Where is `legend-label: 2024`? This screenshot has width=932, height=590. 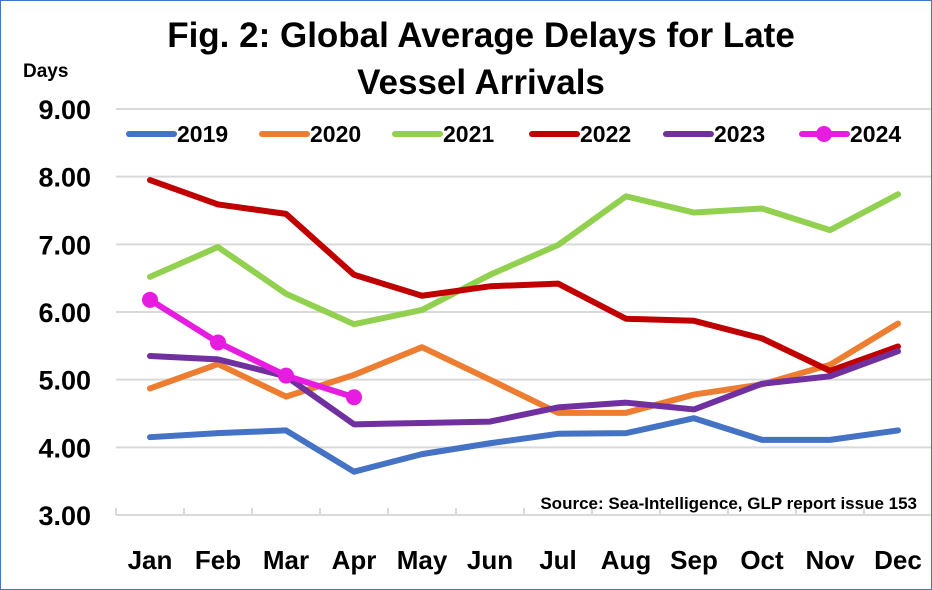
legend-label: 2024 is located at coordinates (875, 134).